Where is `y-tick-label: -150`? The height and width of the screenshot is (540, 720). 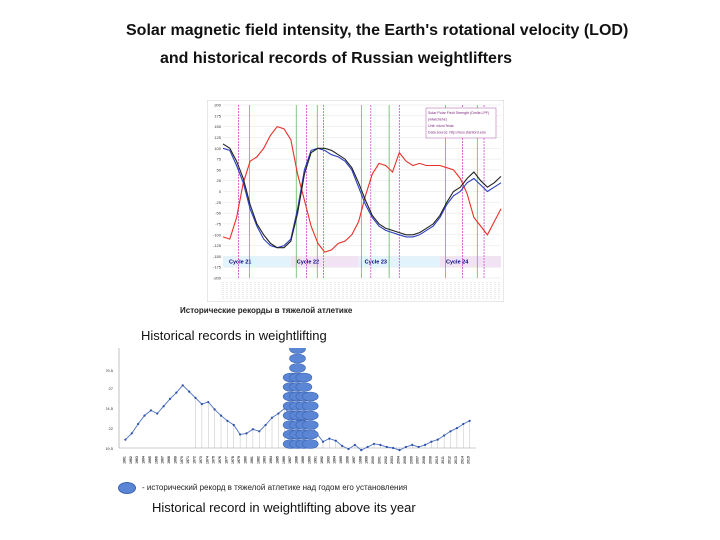
y-tick-label: -150 is located at coordinates (217, 256).